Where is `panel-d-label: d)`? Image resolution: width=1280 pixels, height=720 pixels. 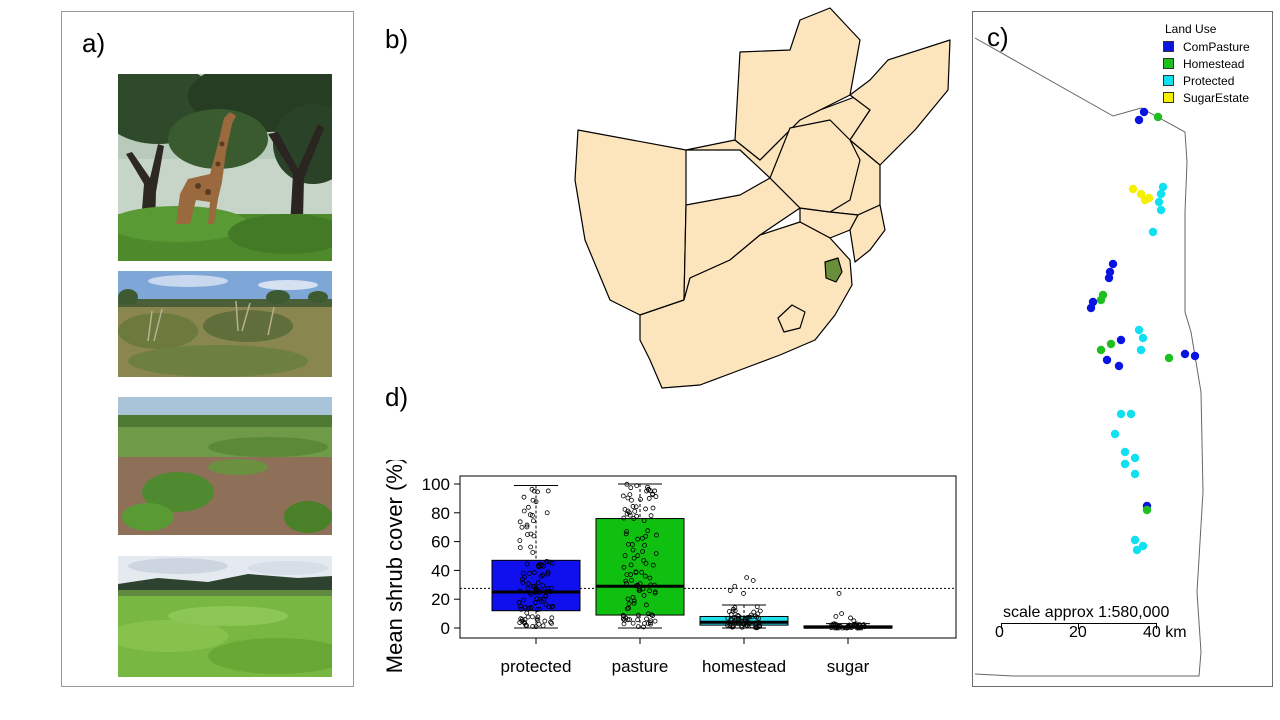
panel-d-label: d) is located at coordinates (397, 397).